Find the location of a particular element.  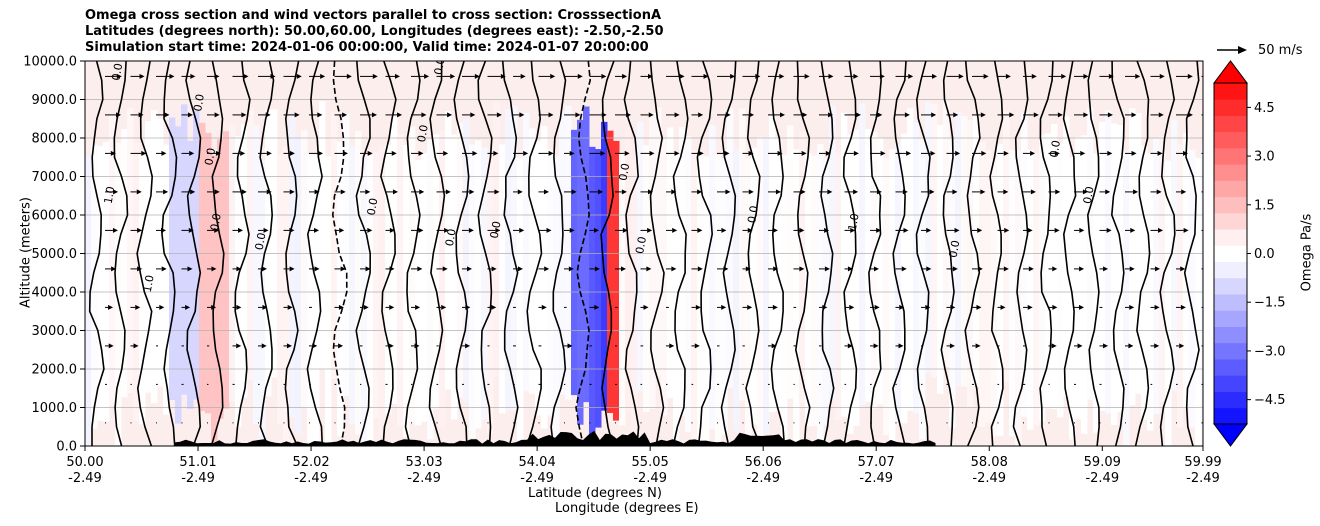

x-tick: 57.07-2.49 is located at coordinates (876, 466).